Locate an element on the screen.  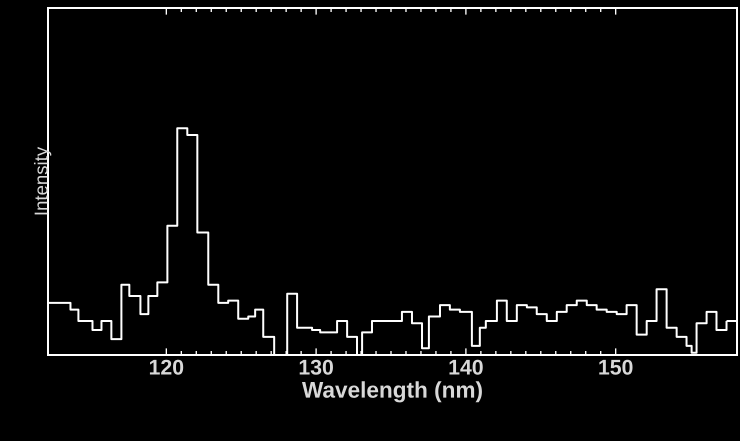
x-tick-label: 140 is located at coordinates (466, 367).